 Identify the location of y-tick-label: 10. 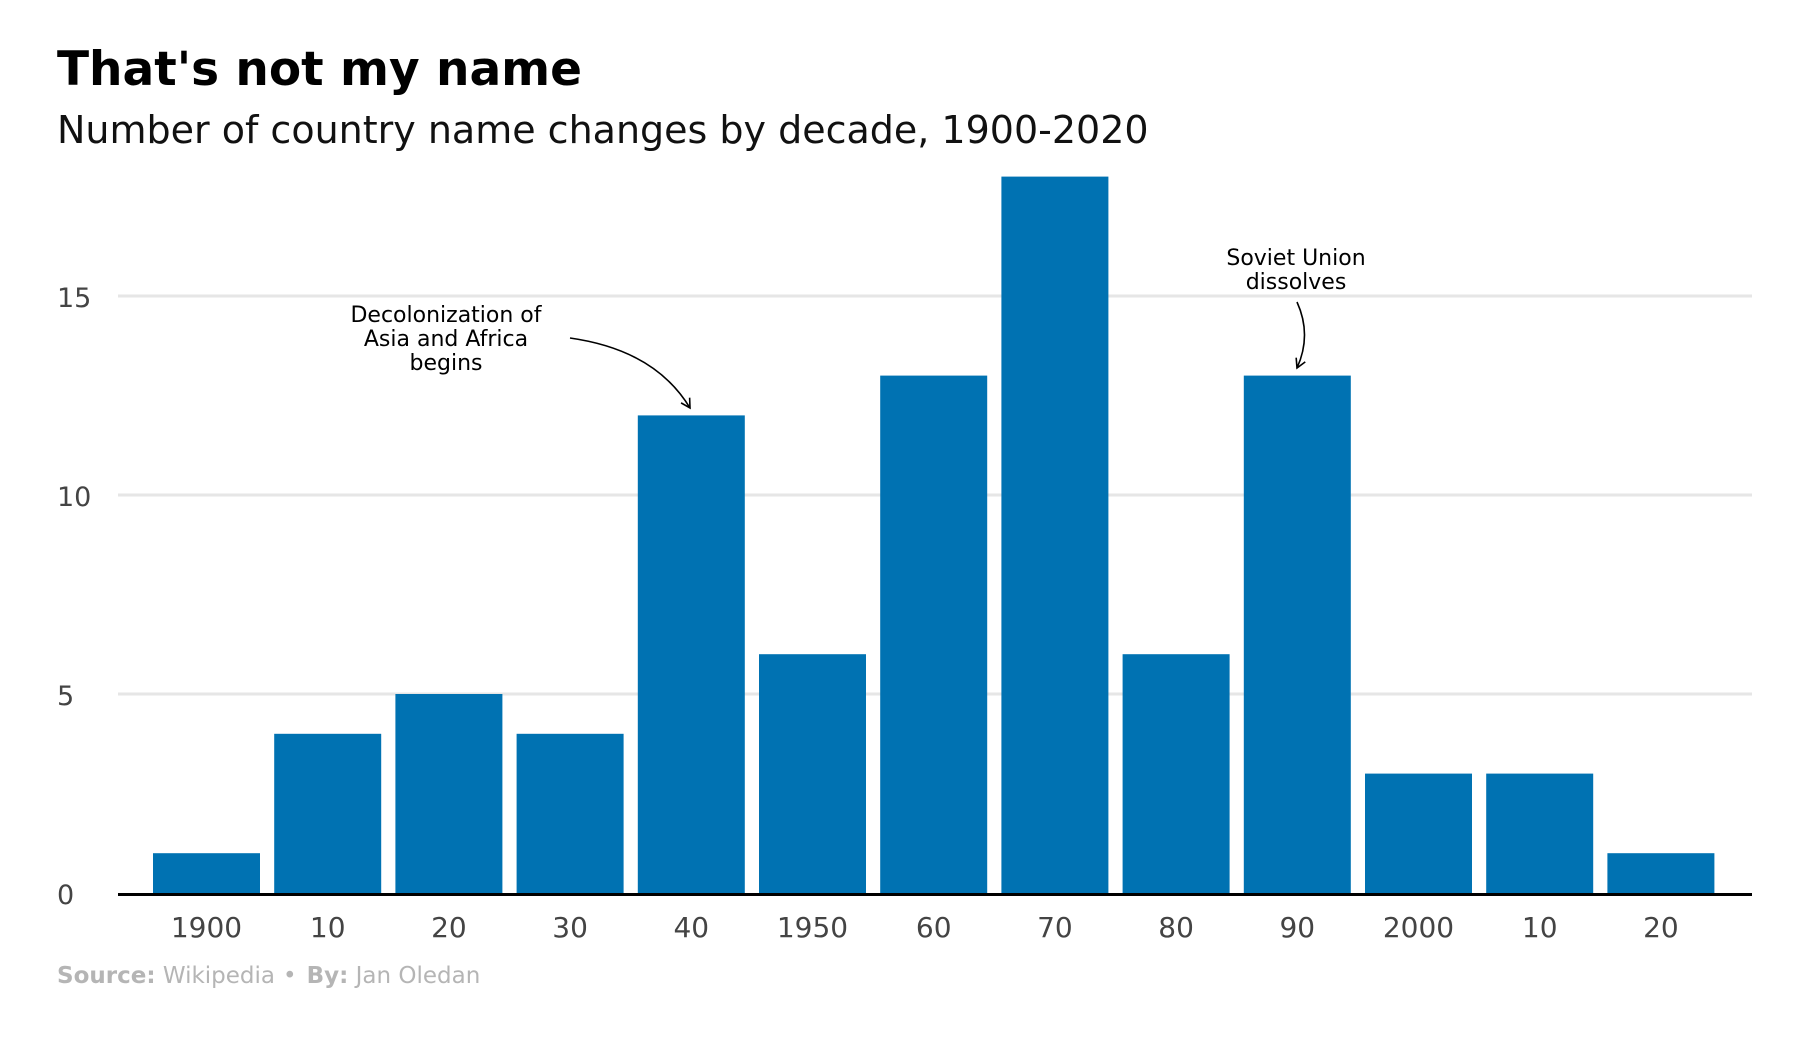
(74, 497).